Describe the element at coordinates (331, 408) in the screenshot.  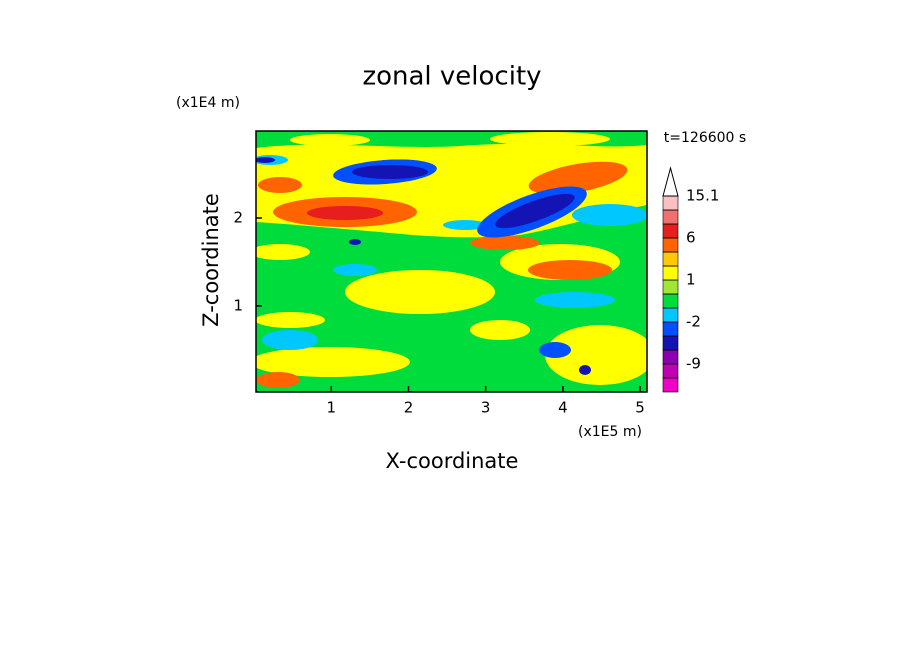
I see `x-tick-label: 1` at that location.